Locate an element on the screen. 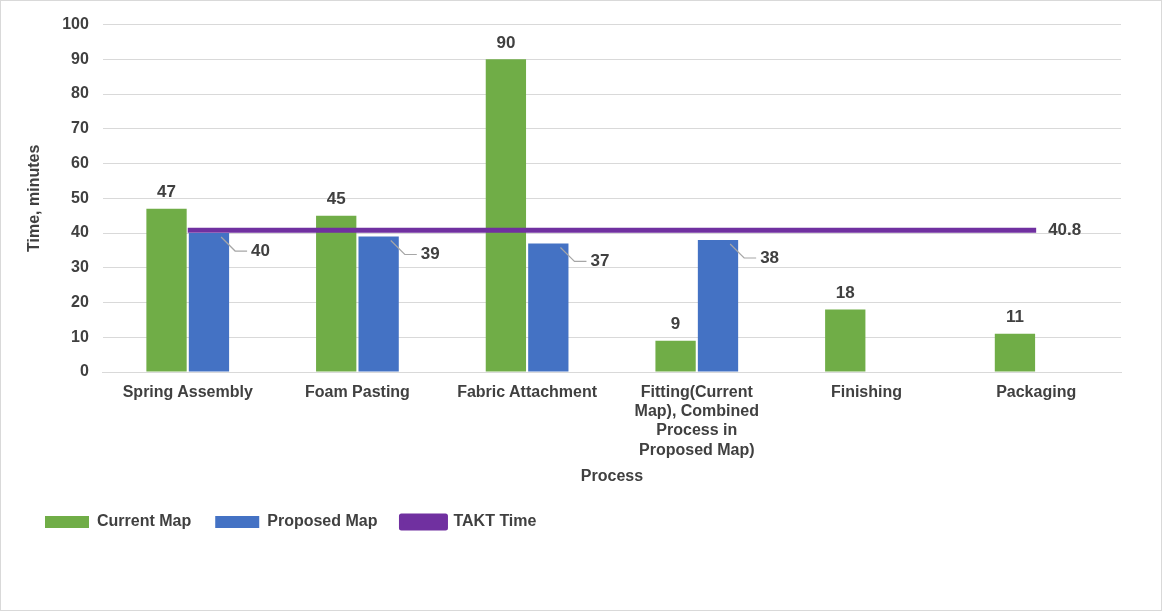  data-label: 45 is located at coordinates (336, 199).